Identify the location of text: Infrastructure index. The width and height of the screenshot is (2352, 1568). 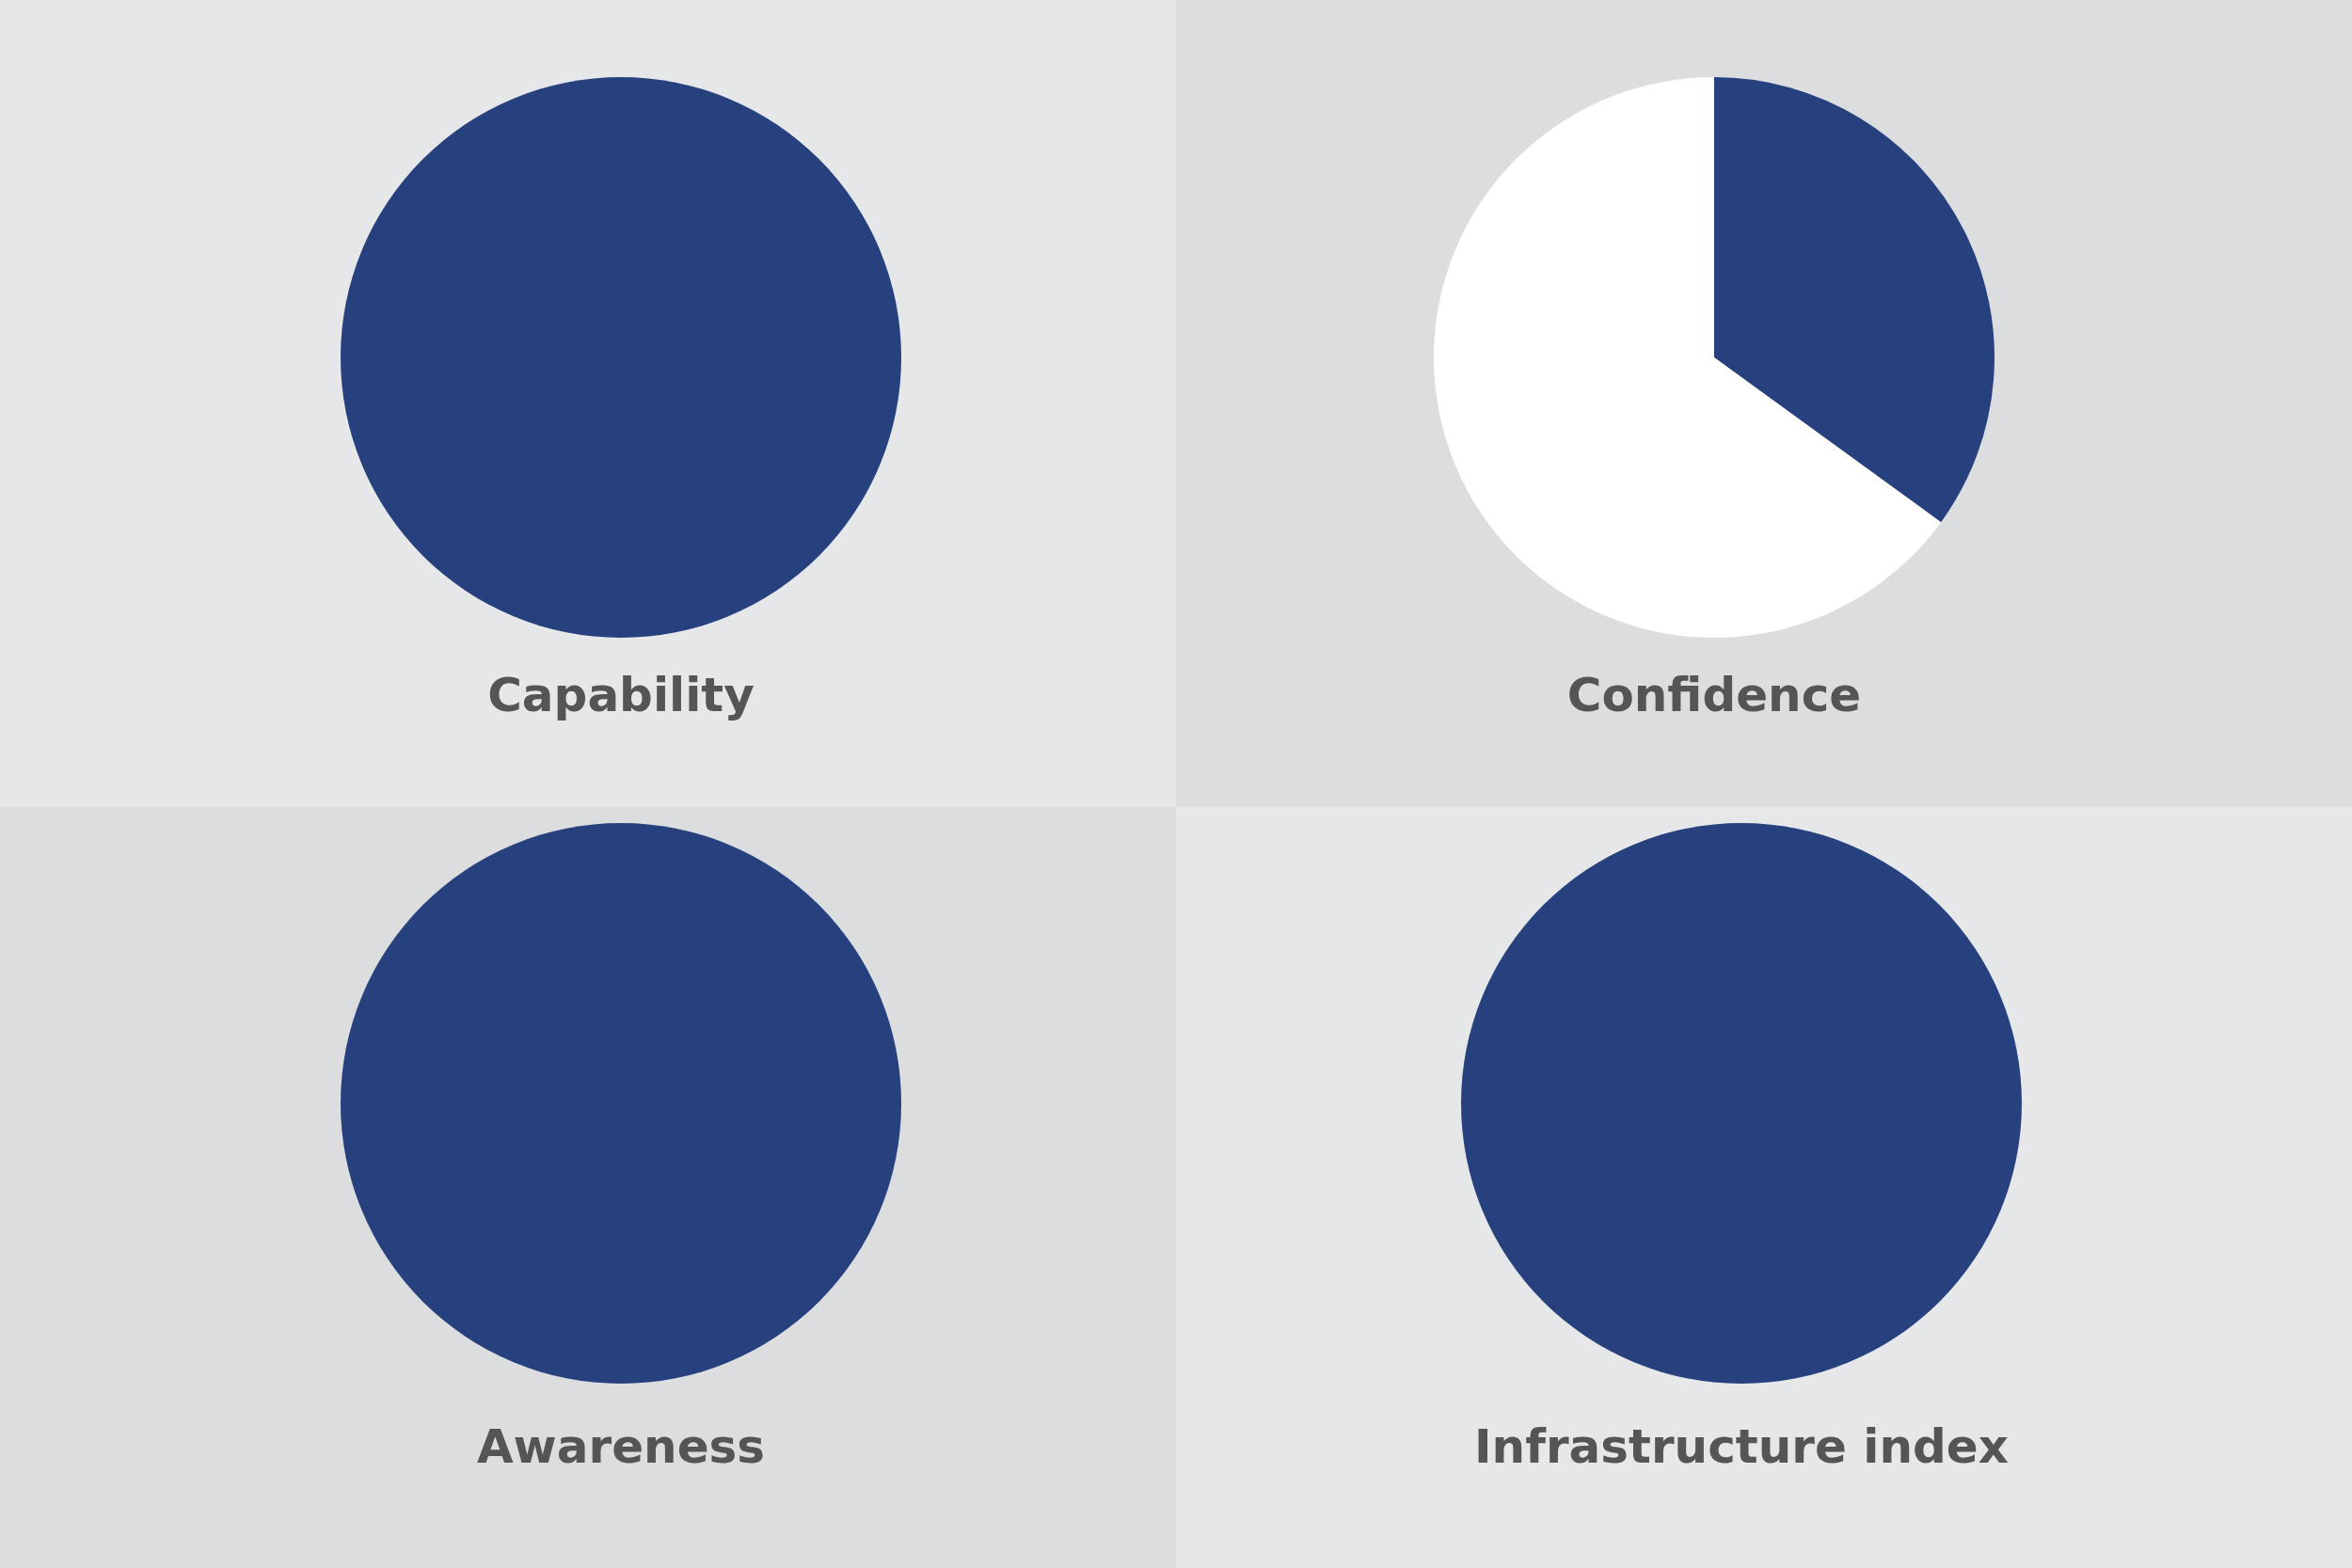
(1741, 1446).